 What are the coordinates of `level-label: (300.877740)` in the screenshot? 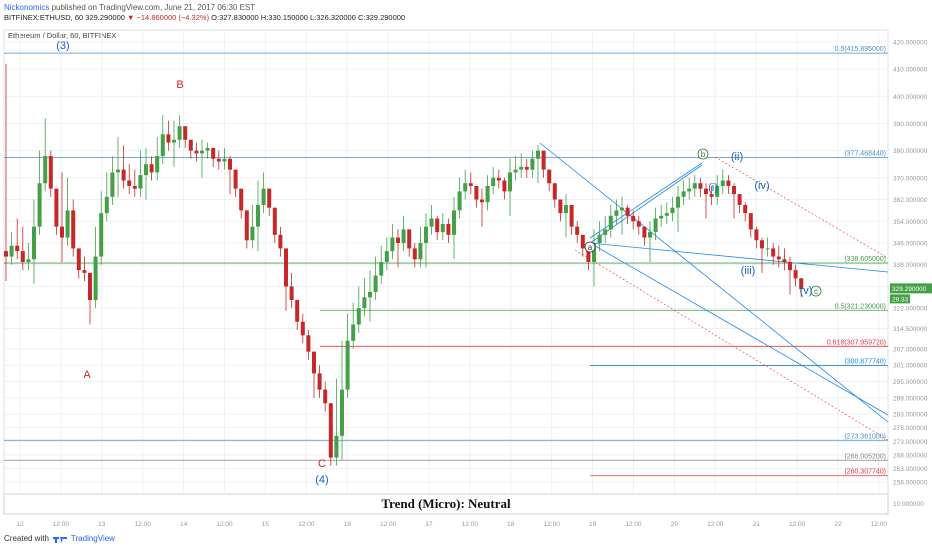 It's located at (865, 362).